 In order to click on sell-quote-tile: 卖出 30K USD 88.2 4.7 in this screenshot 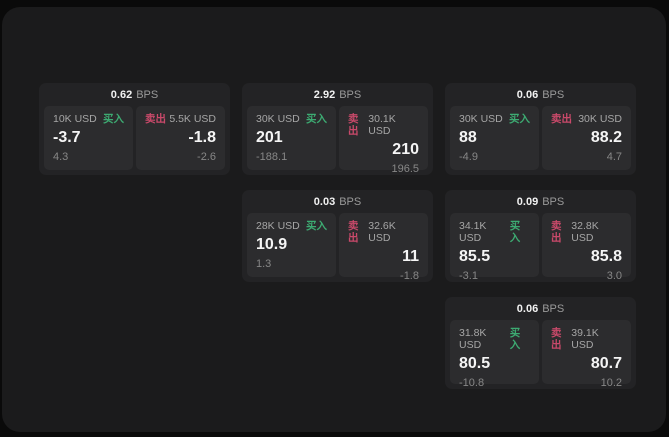, I will do `click(586, 138)`.